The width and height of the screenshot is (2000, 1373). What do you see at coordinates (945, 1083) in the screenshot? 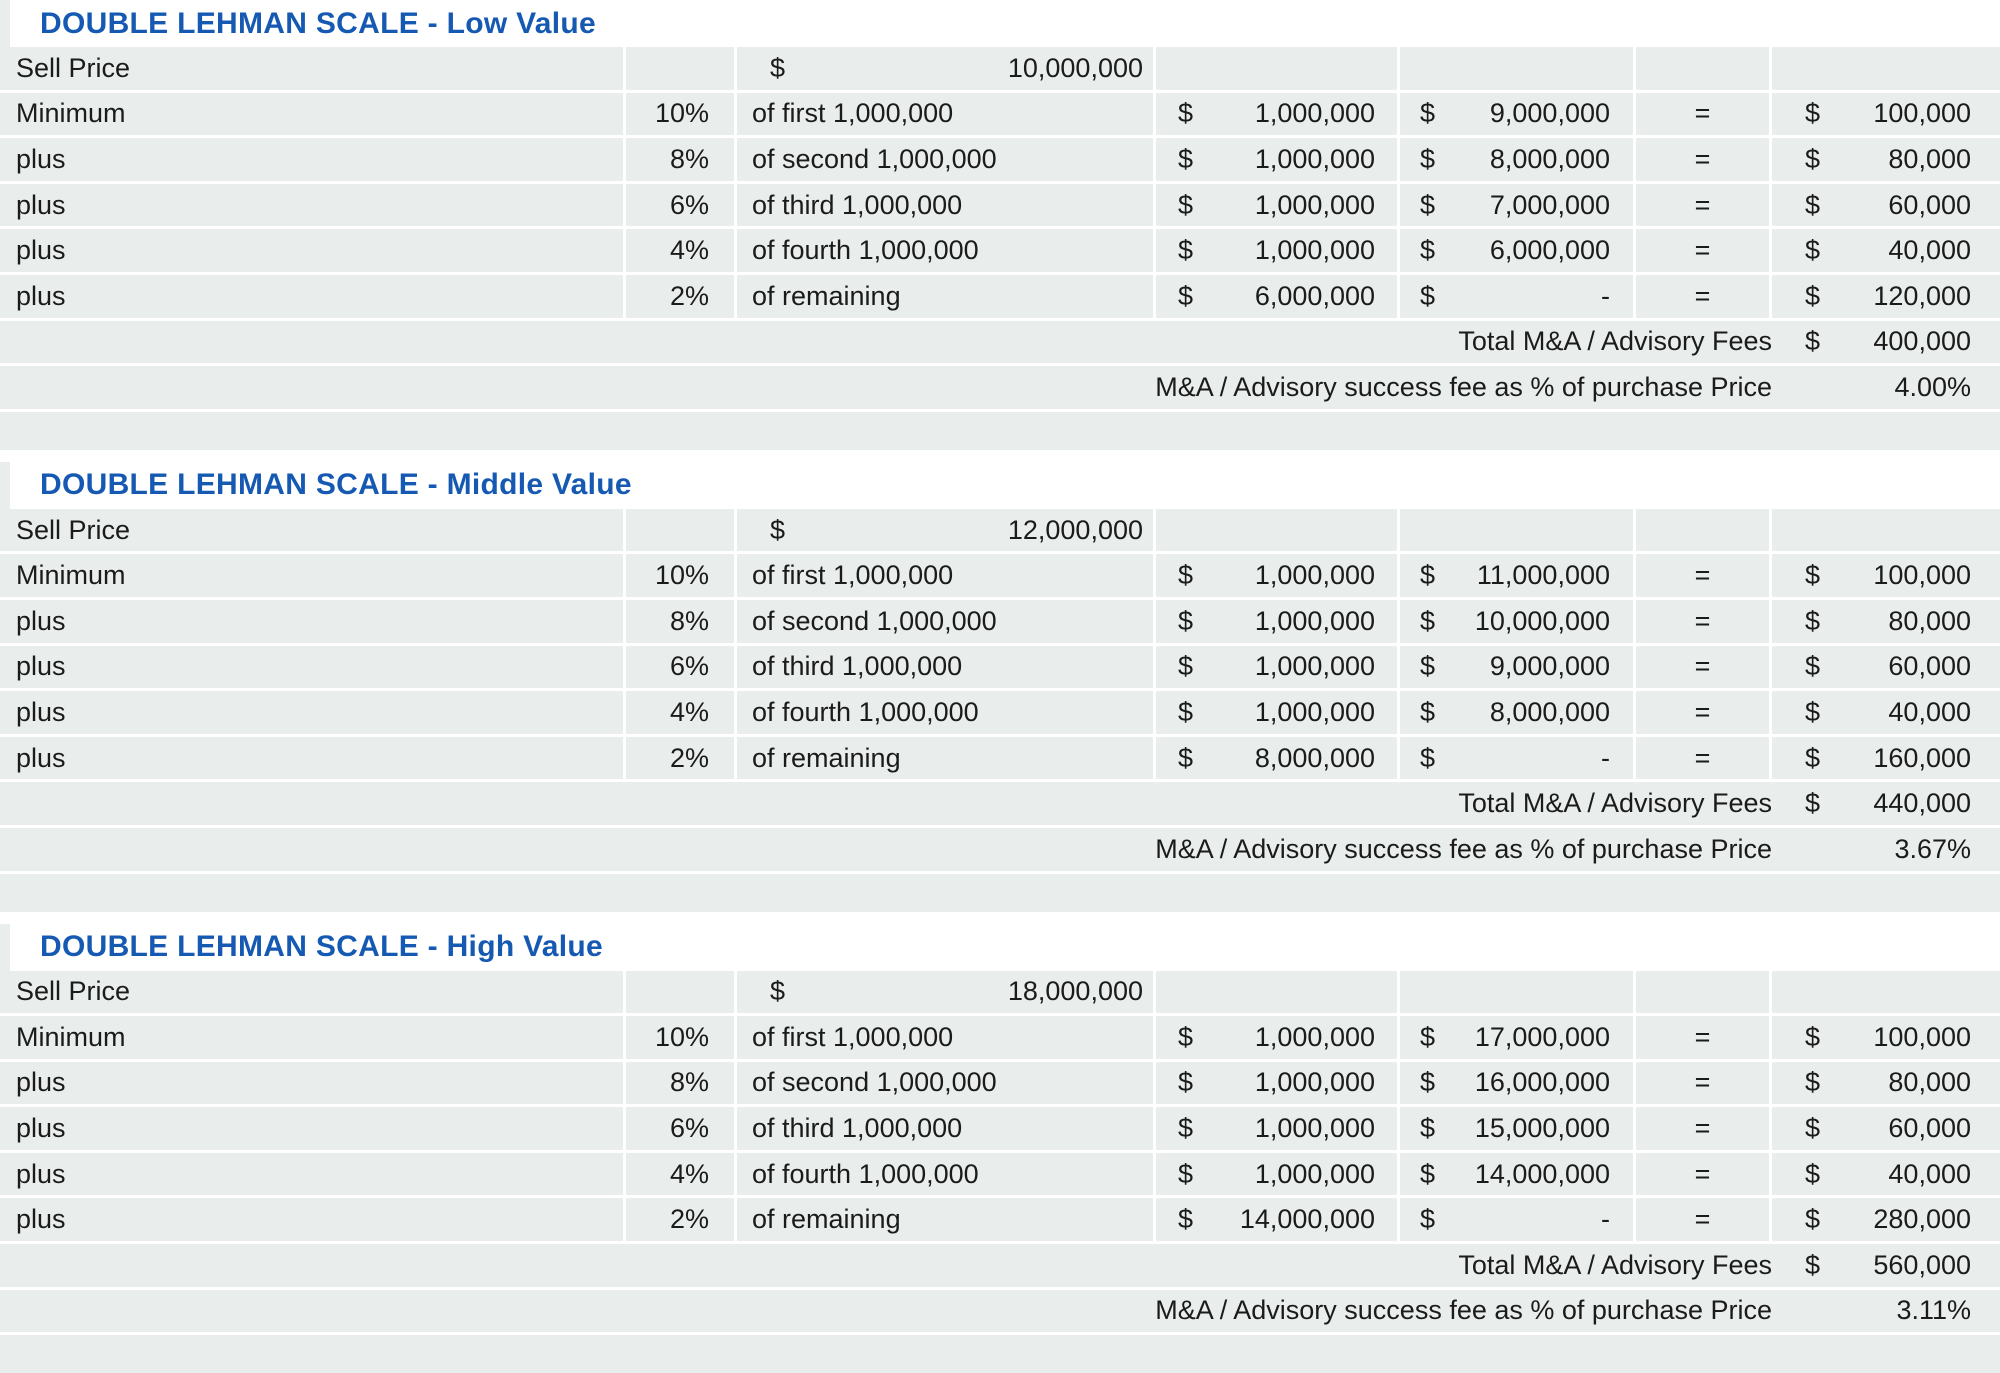
I see `row-description: of second 1,000,000` at bounding box center [945, 1083].